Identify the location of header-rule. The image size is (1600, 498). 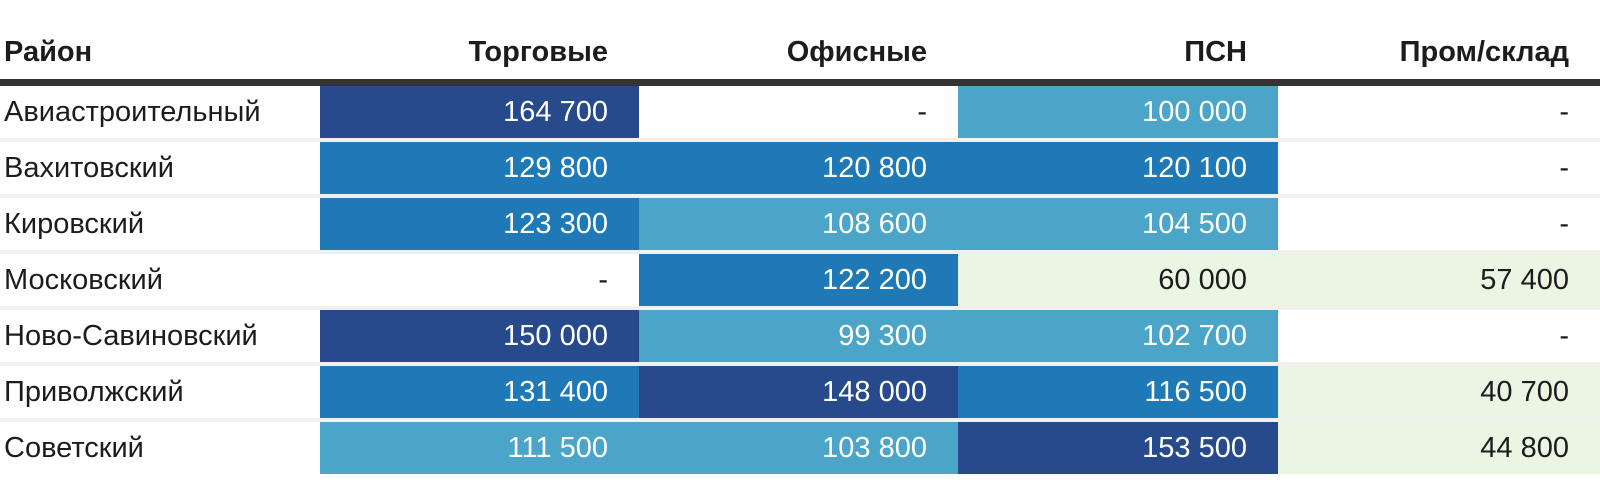
(800, 82).